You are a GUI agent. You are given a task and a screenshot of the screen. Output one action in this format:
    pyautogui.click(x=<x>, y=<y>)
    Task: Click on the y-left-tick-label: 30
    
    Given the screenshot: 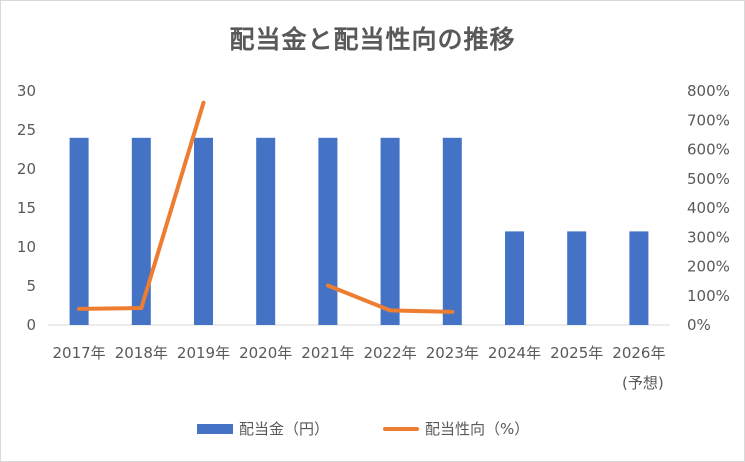 What is the action you would take?
    pyautogui.click(x=26, y=91)
    